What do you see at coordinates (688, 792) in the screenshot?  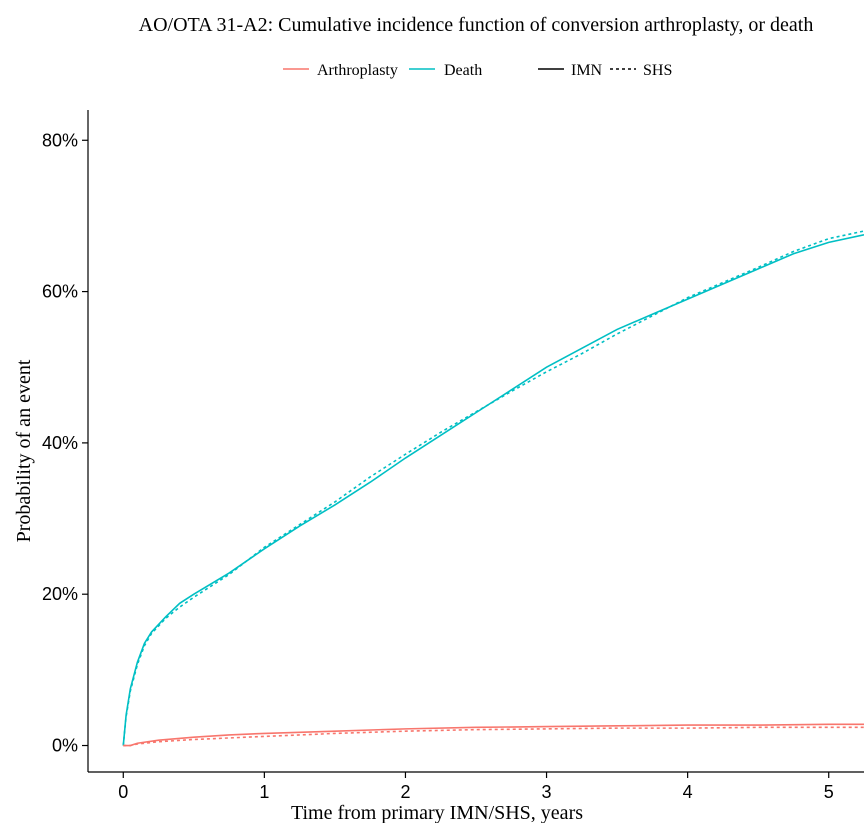 I see `x-tick-label: 4` at bounding box center [688, 792].